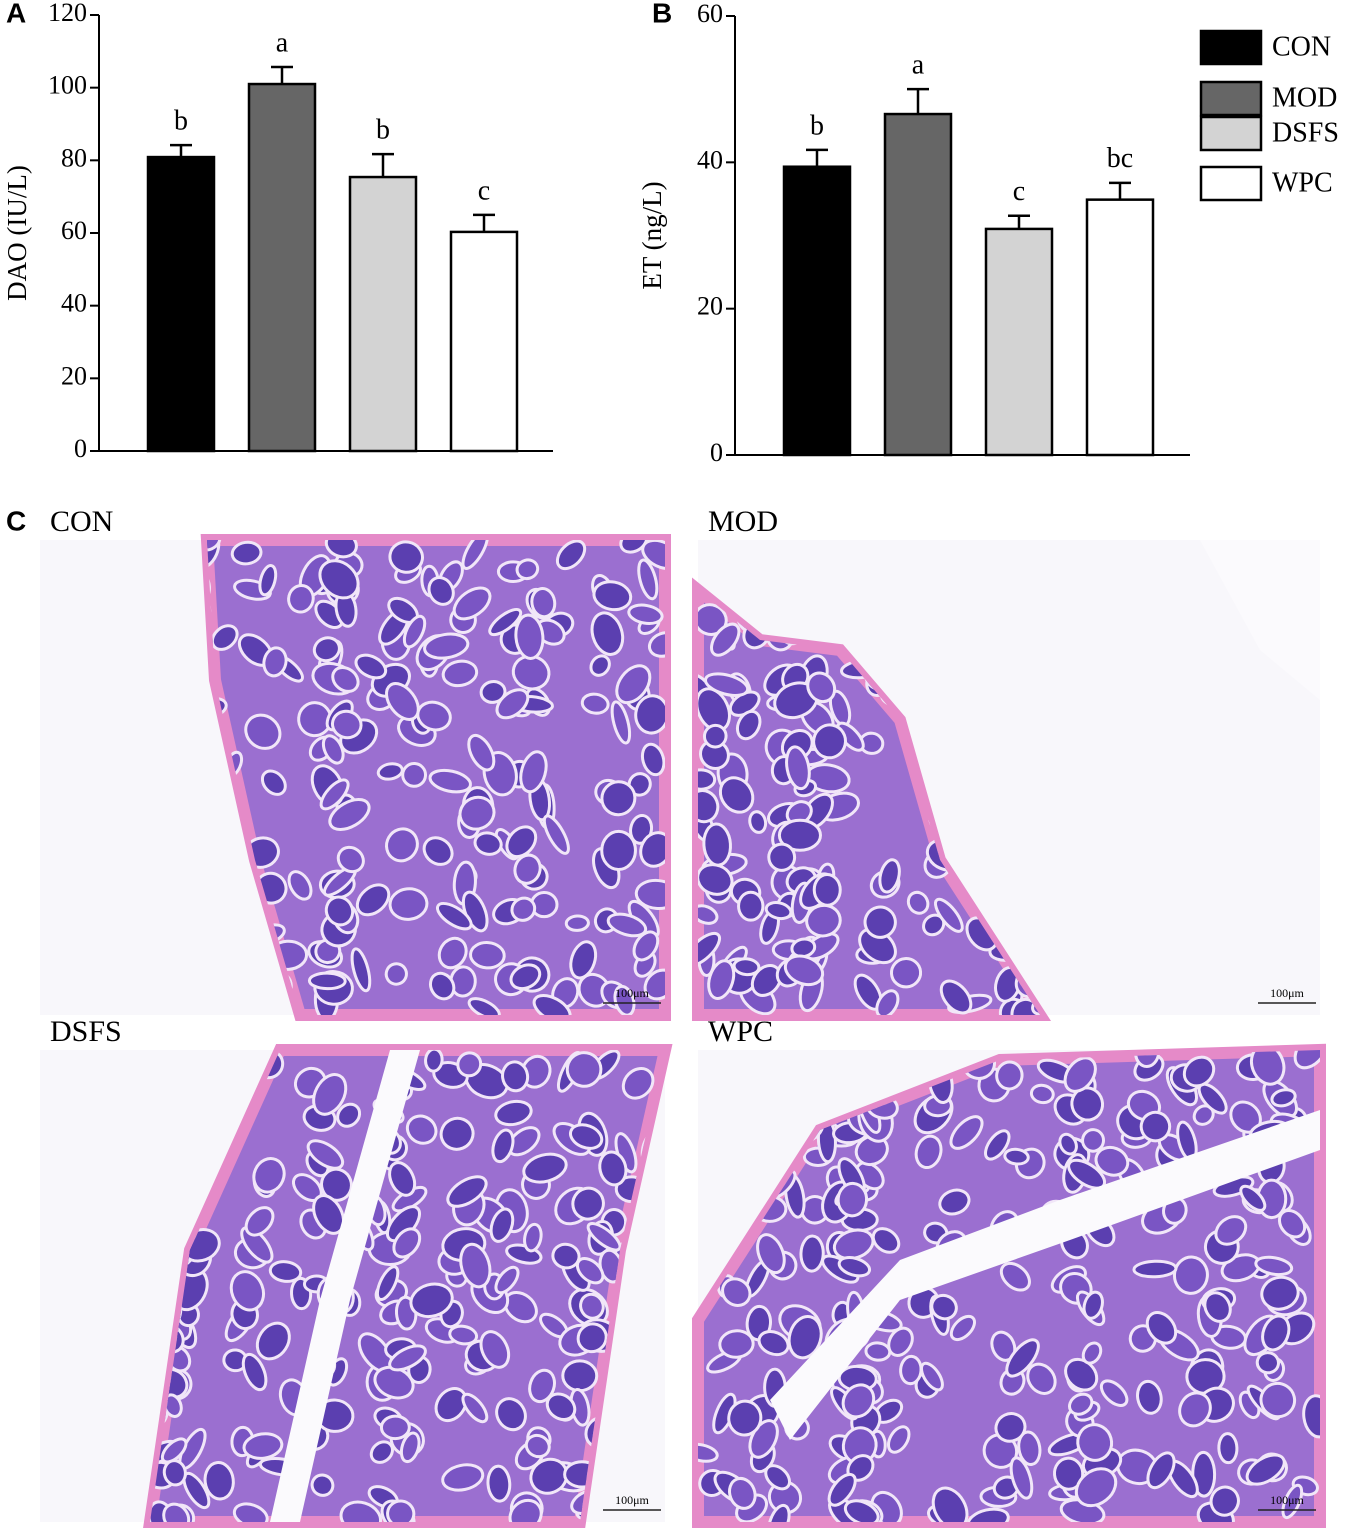 The width and height of the screenshot is (1350, 1530). I want to click on y-axis-label: DAO (IU/L), so click(17, 233).